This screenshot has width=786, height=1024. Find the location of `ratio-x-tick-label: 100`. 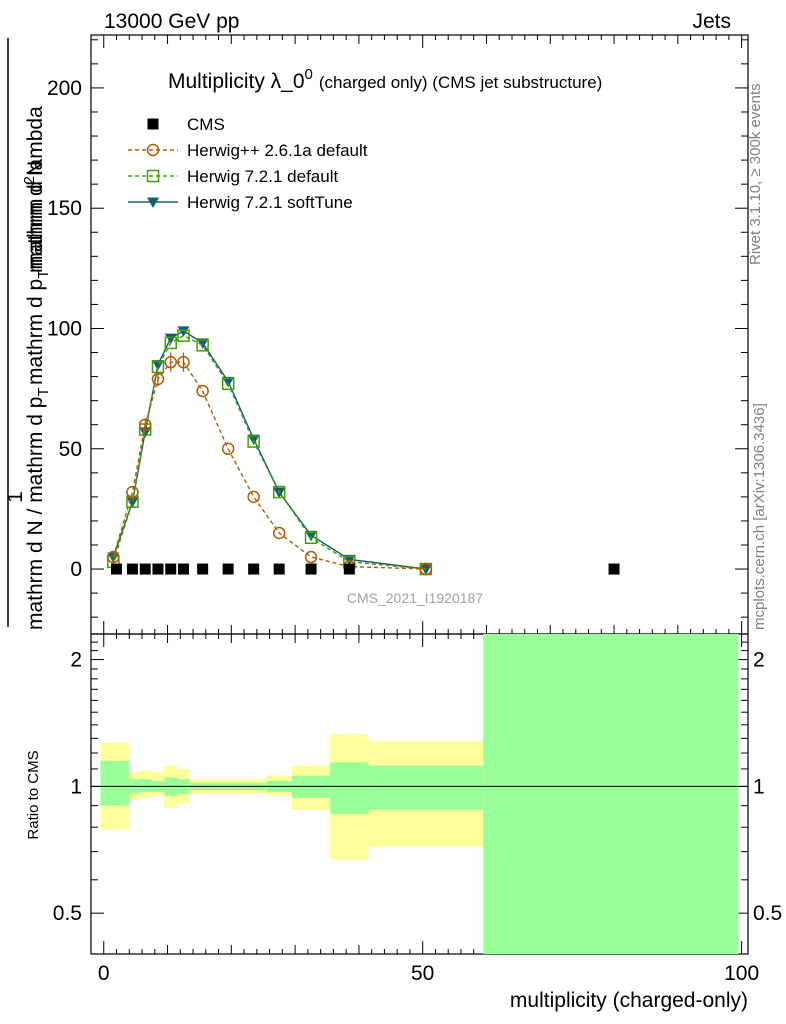

ratio-x-tick-label: 100 is located at coordinates (741, 973).